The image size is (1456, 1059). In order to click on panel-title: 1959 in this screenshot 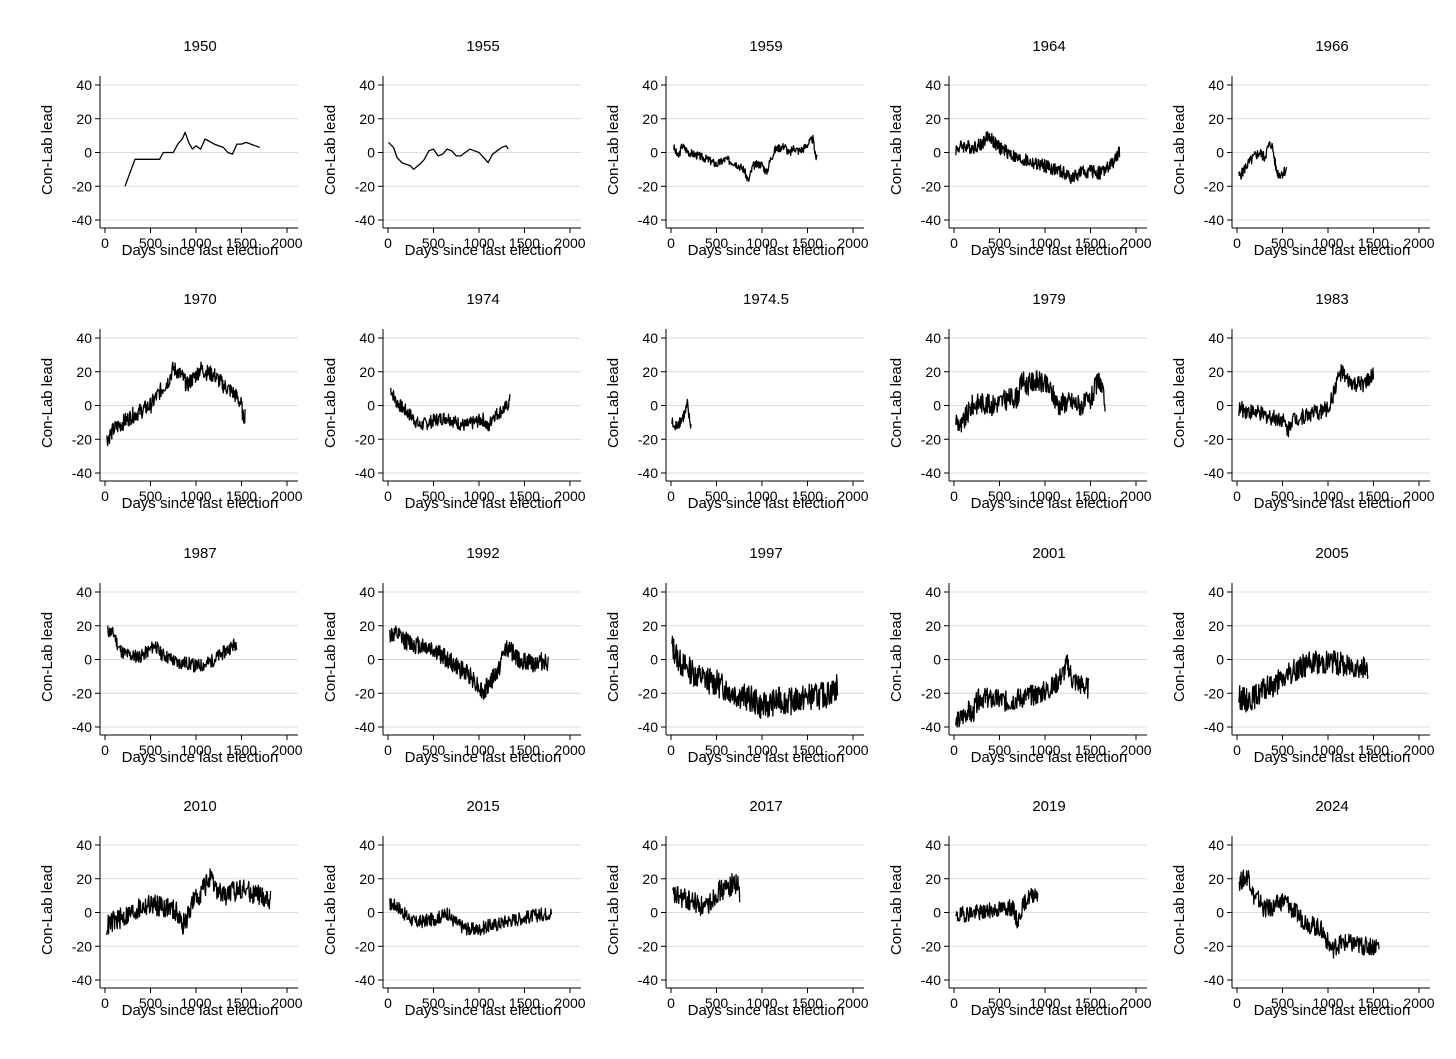, I will do `click(765, 46)`.